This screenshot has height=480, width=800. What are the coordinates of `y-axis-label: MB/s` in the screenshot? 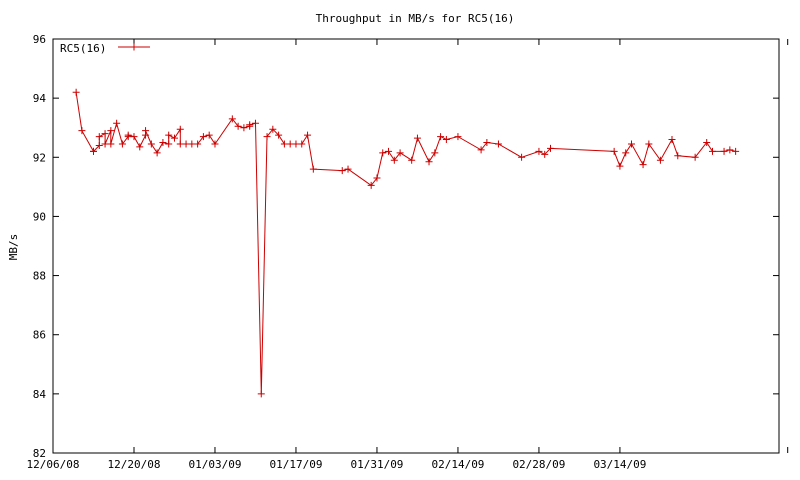 It's located at (13, 247).